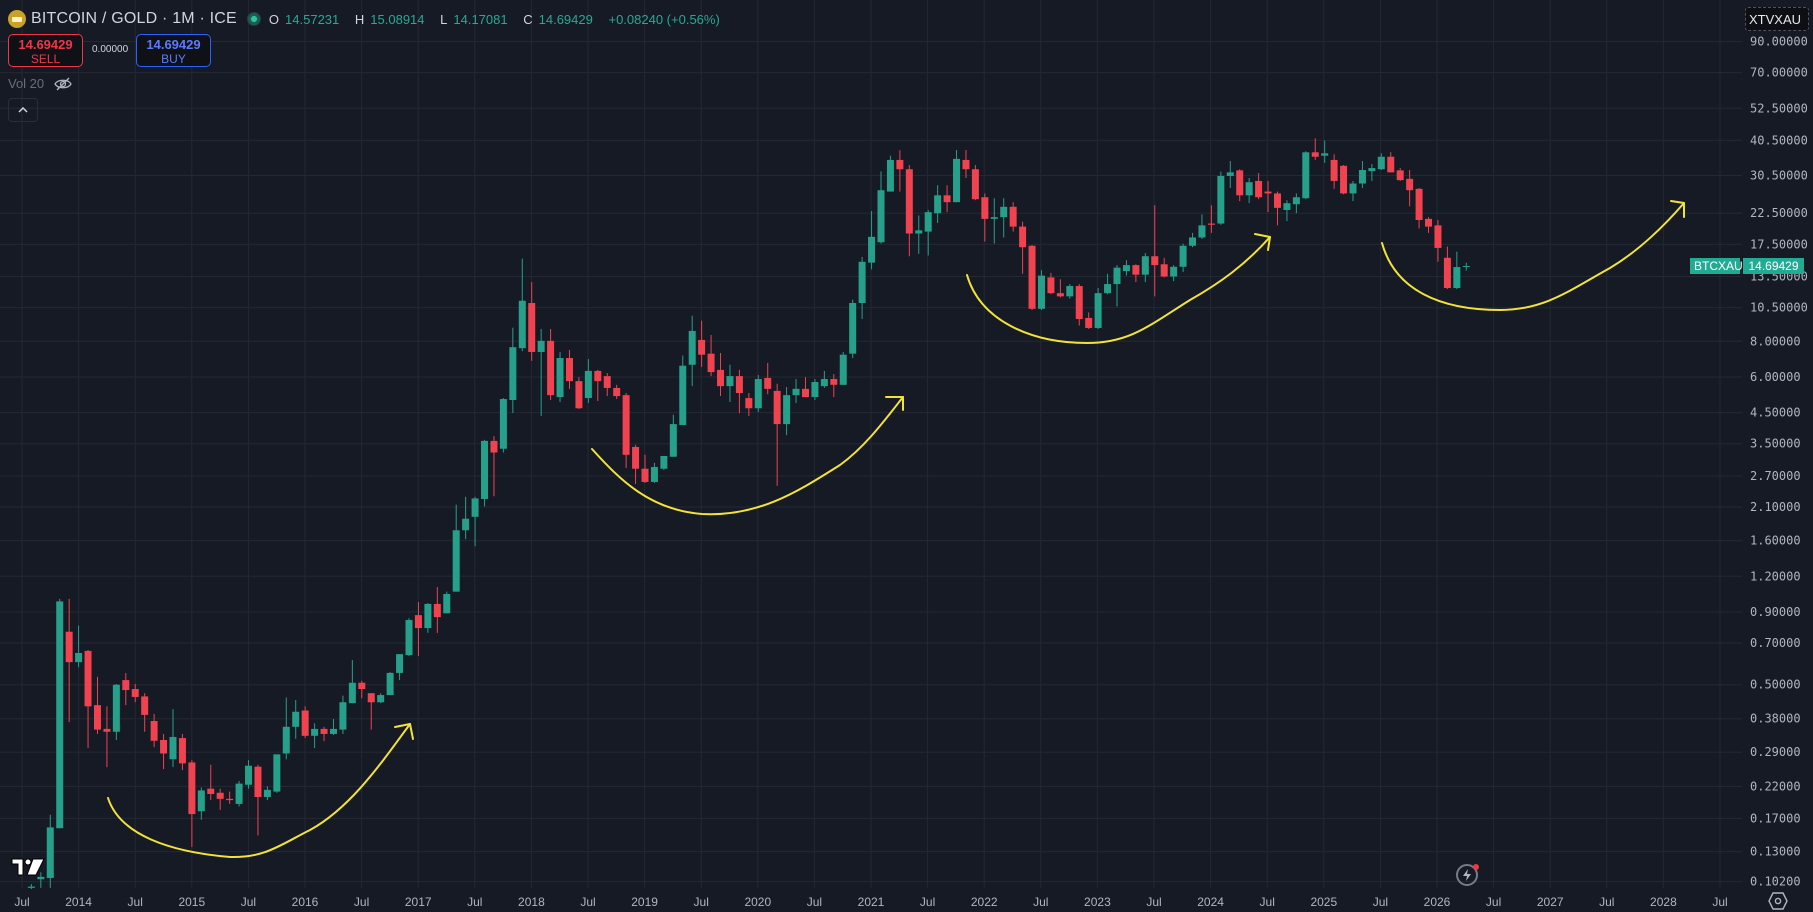  I want to click on sell-button: 14.69429 SELL, so click(45, 50).